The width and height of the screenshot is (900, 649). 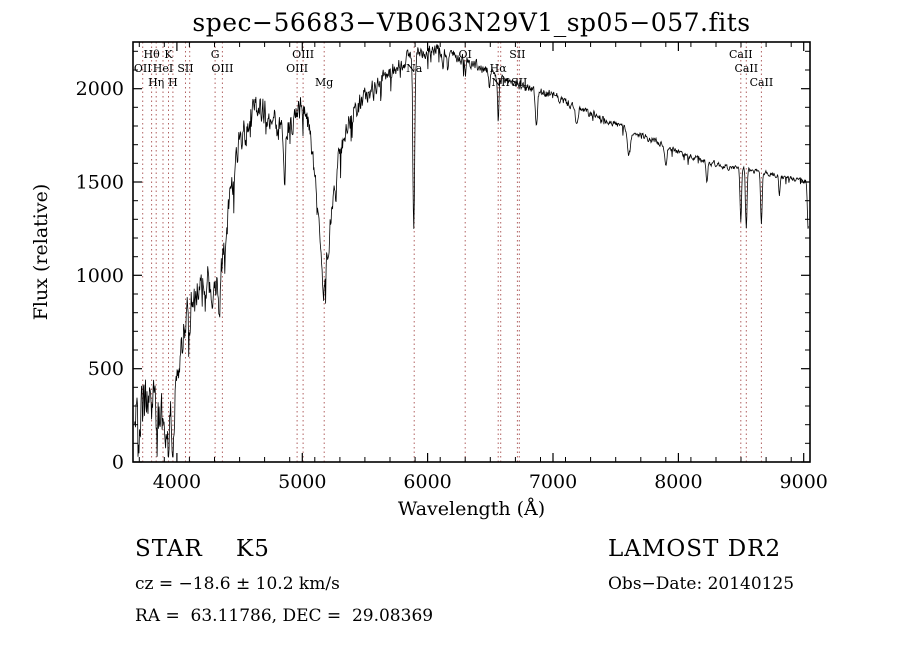 What do you see at coordinates (678, 482) in the screenshot?
I see `x-tick-label: 8000` at bounding box center [678, 482].